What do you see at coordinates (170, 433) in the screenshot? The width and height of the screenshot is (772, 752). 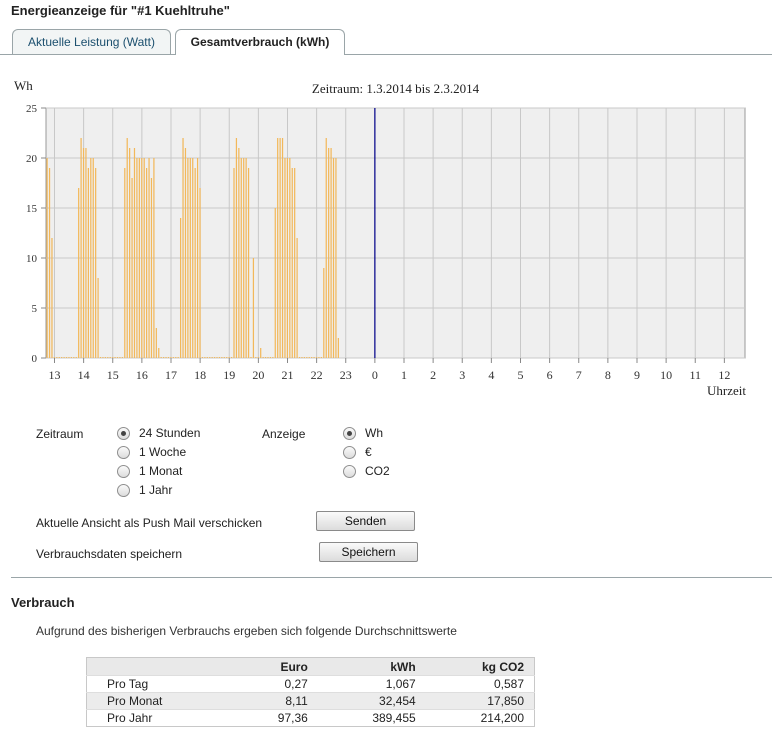 I see `radio-label: 24 Stunden` at bounding box center [170, 433].